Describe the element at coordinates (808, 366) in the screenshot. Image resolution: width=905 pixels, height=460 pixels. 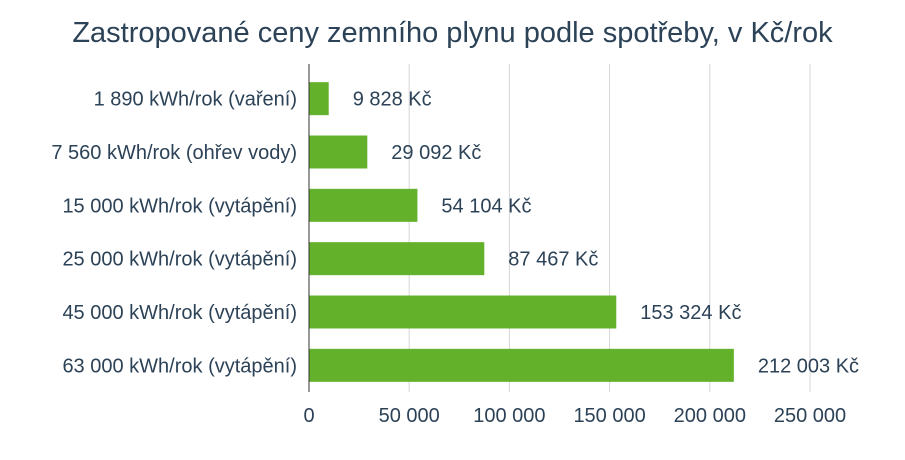
I see `value-label-6: 212 003 Kč` at that location.